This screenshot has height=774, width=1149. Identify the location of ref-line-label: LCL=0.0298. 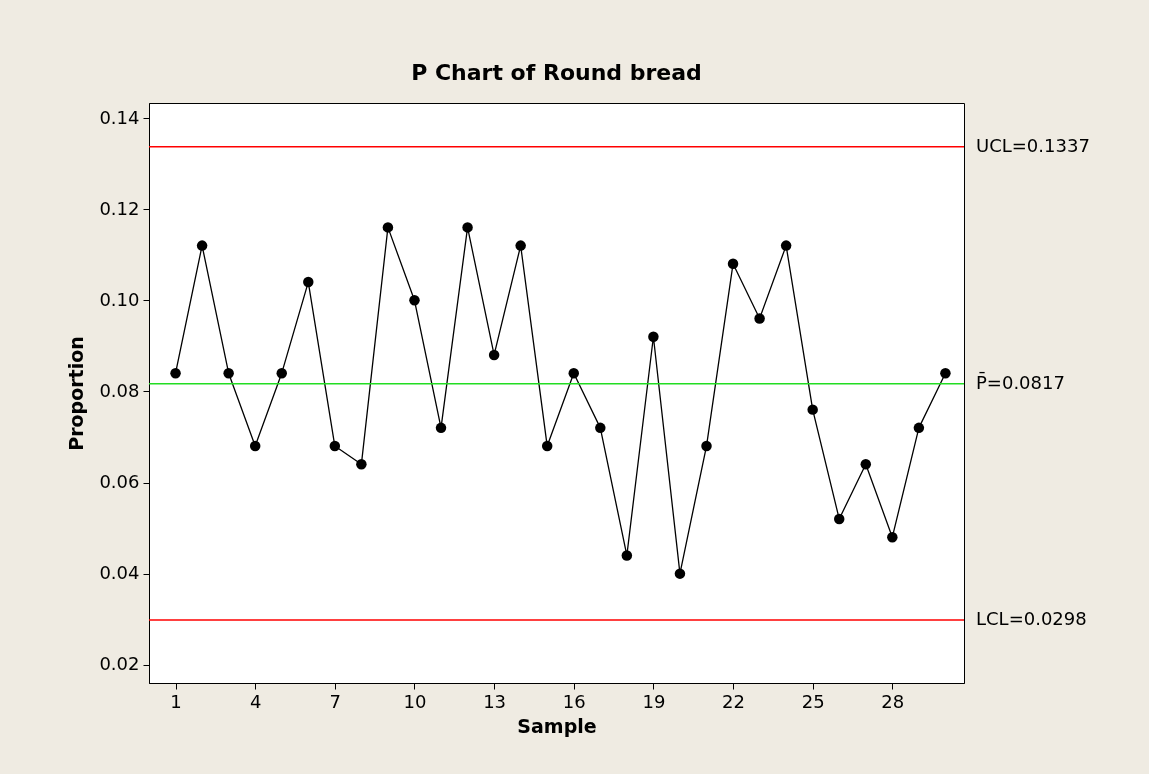
(1031, 619).